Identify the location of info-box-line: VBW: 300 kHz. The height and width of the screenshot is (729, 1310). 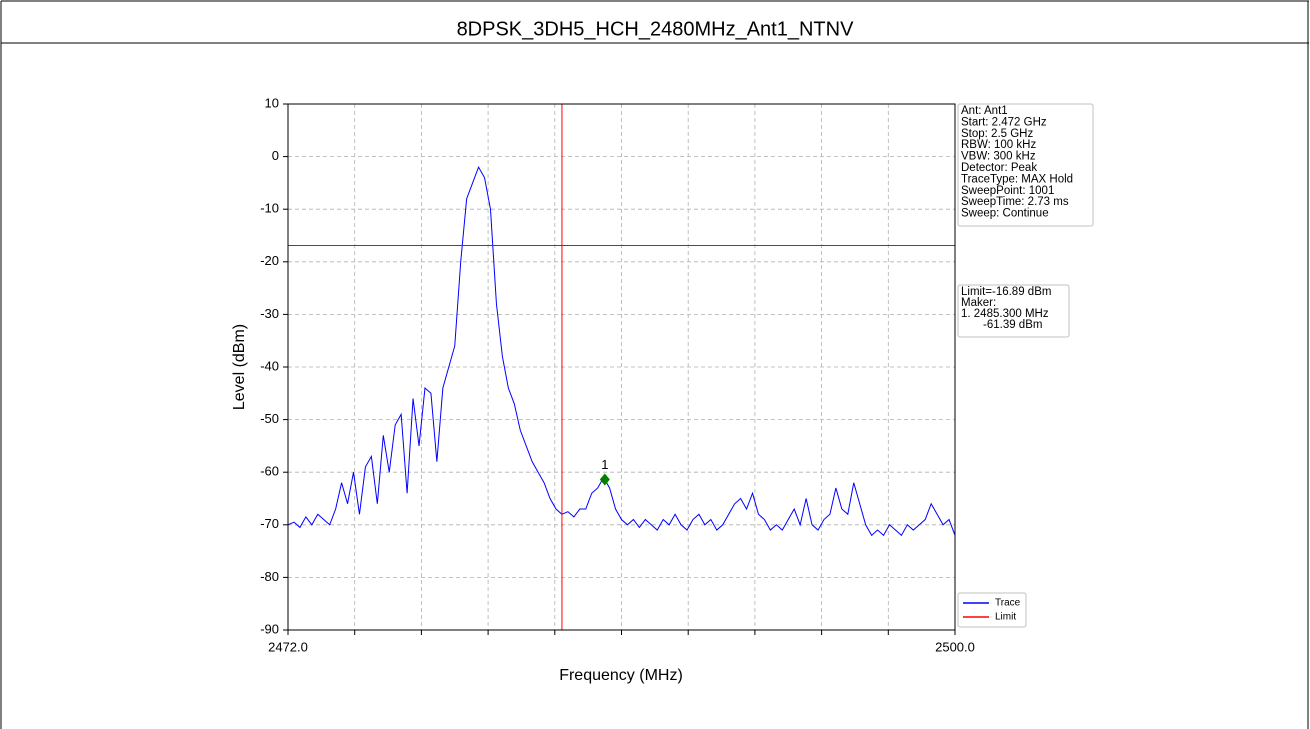
(998, 157).